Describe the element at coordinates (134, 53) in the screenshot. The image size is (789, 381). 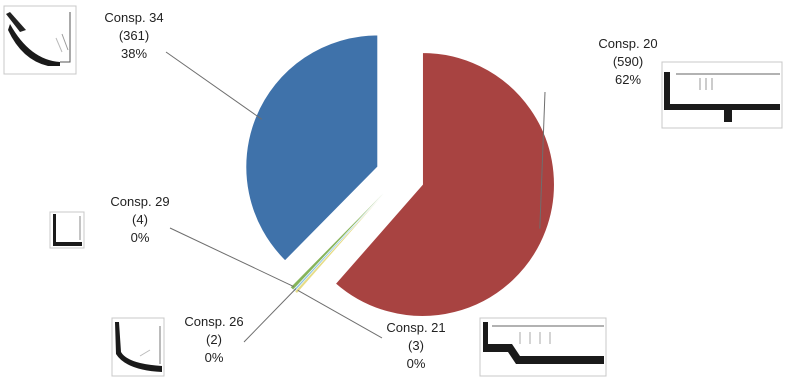
I see `label-percent: 38%` at that location.